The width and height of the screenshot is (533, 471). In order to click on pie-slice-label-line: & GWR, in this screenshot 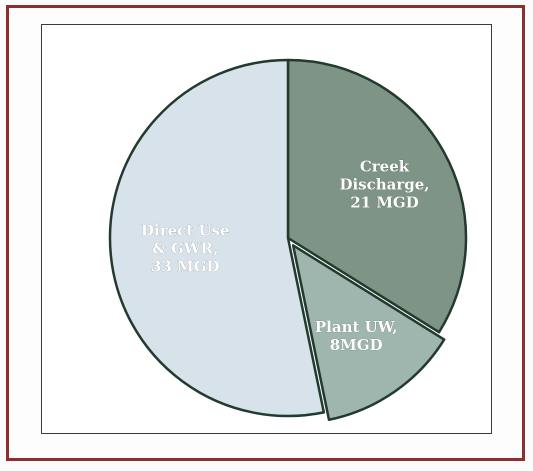, I will do `click(185, 248)`.